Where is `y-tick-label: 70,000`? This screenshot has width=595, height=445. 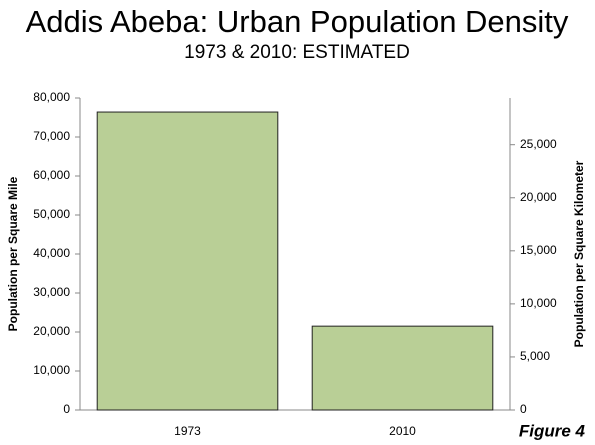 y-tick-label: 70,000 is located at coordinates (51, 136).